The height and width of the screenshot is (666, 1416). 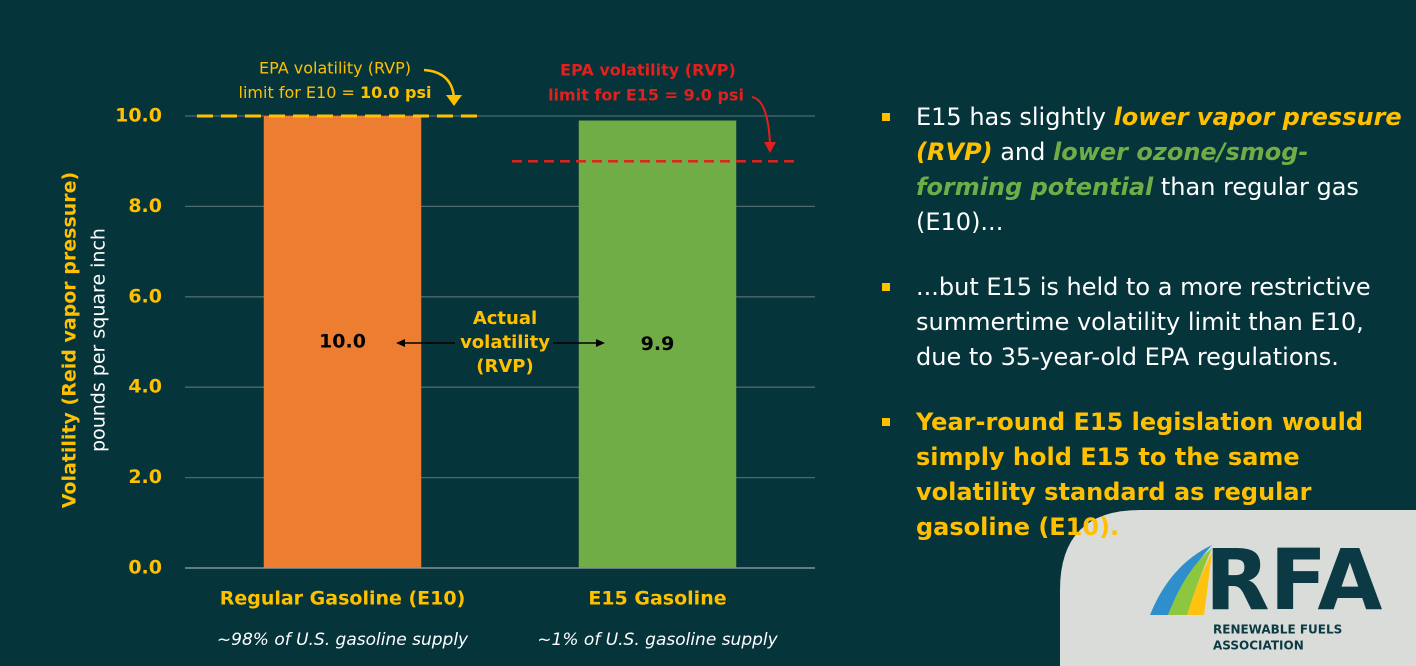 I want to click on x-tick-label: E15 Gasoline, so click(x=657, y=599).